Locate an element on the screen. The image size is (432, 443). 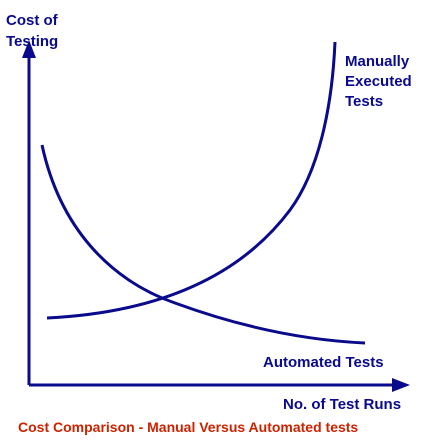
x-axis-arrowhead is located at coordinates (401, 385).